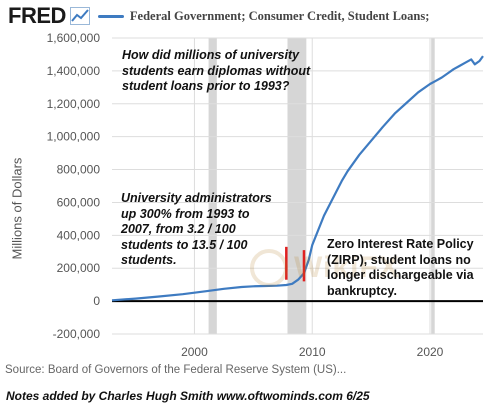  I want to click on y-tick-label: 200,000, so click(79, 268).